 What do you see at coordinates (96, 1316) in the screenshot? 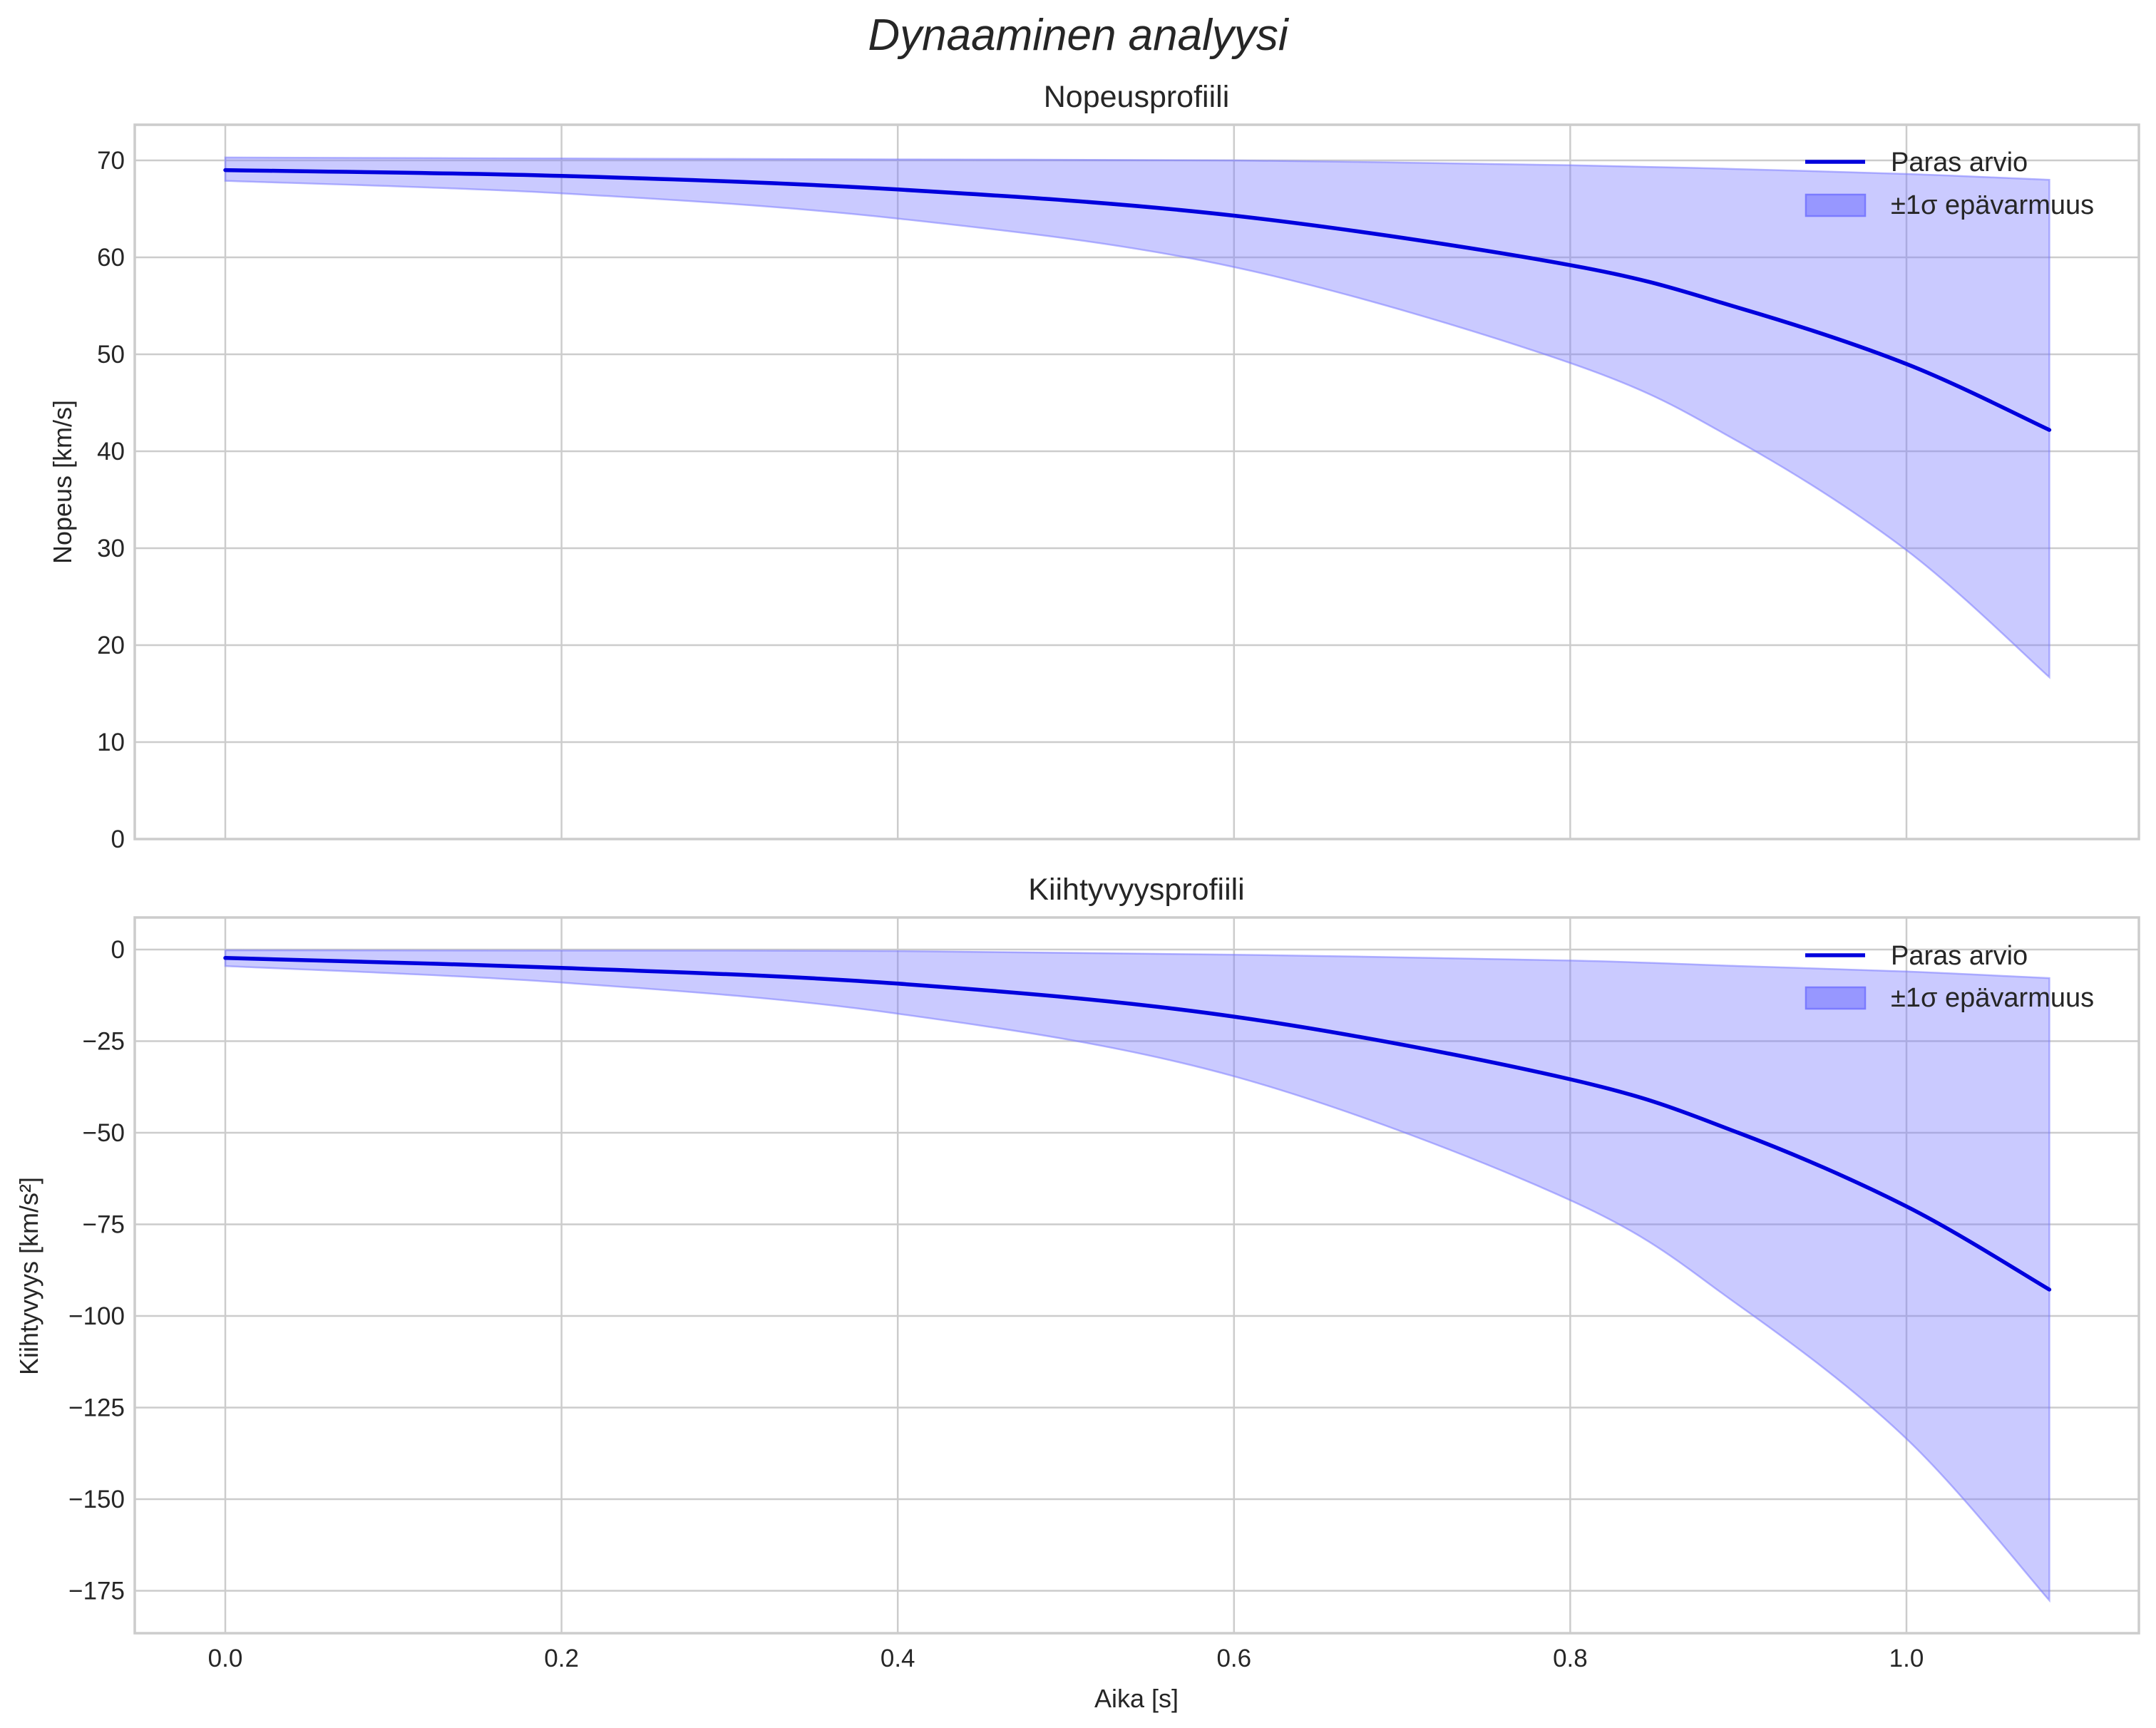
I see `y-tick-label: −100` at bounding box center [96, 1316].